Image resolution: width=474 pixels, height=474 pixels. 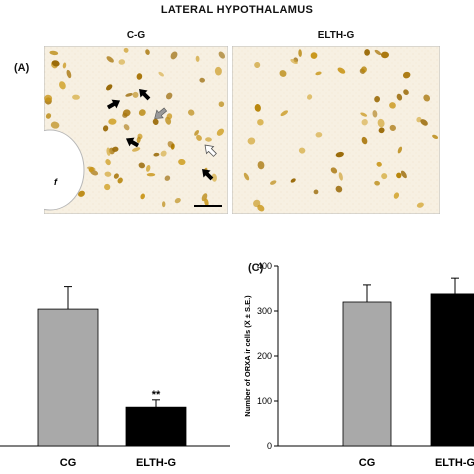 I want to click on y-tick-label: 100, so click(x=264, y=401).